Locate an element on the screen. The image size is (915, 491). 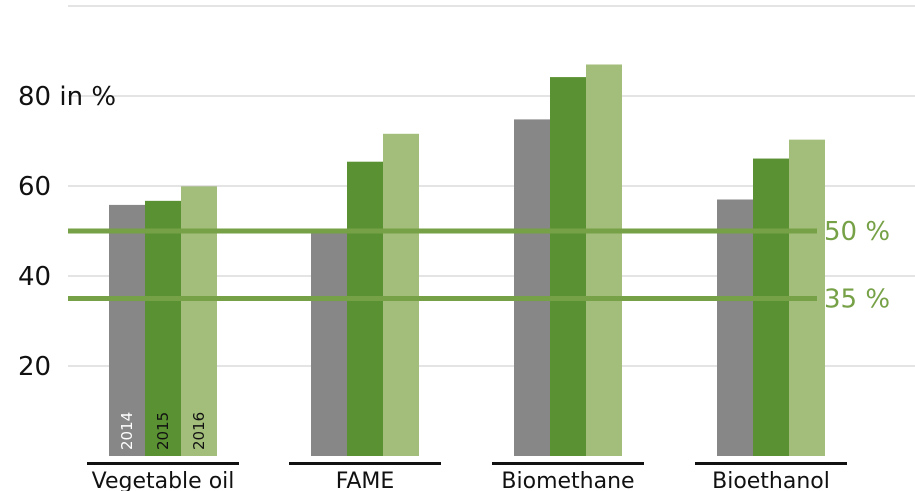
series-labels: 2014 2015 2016 is located at coordinates (163, 431).